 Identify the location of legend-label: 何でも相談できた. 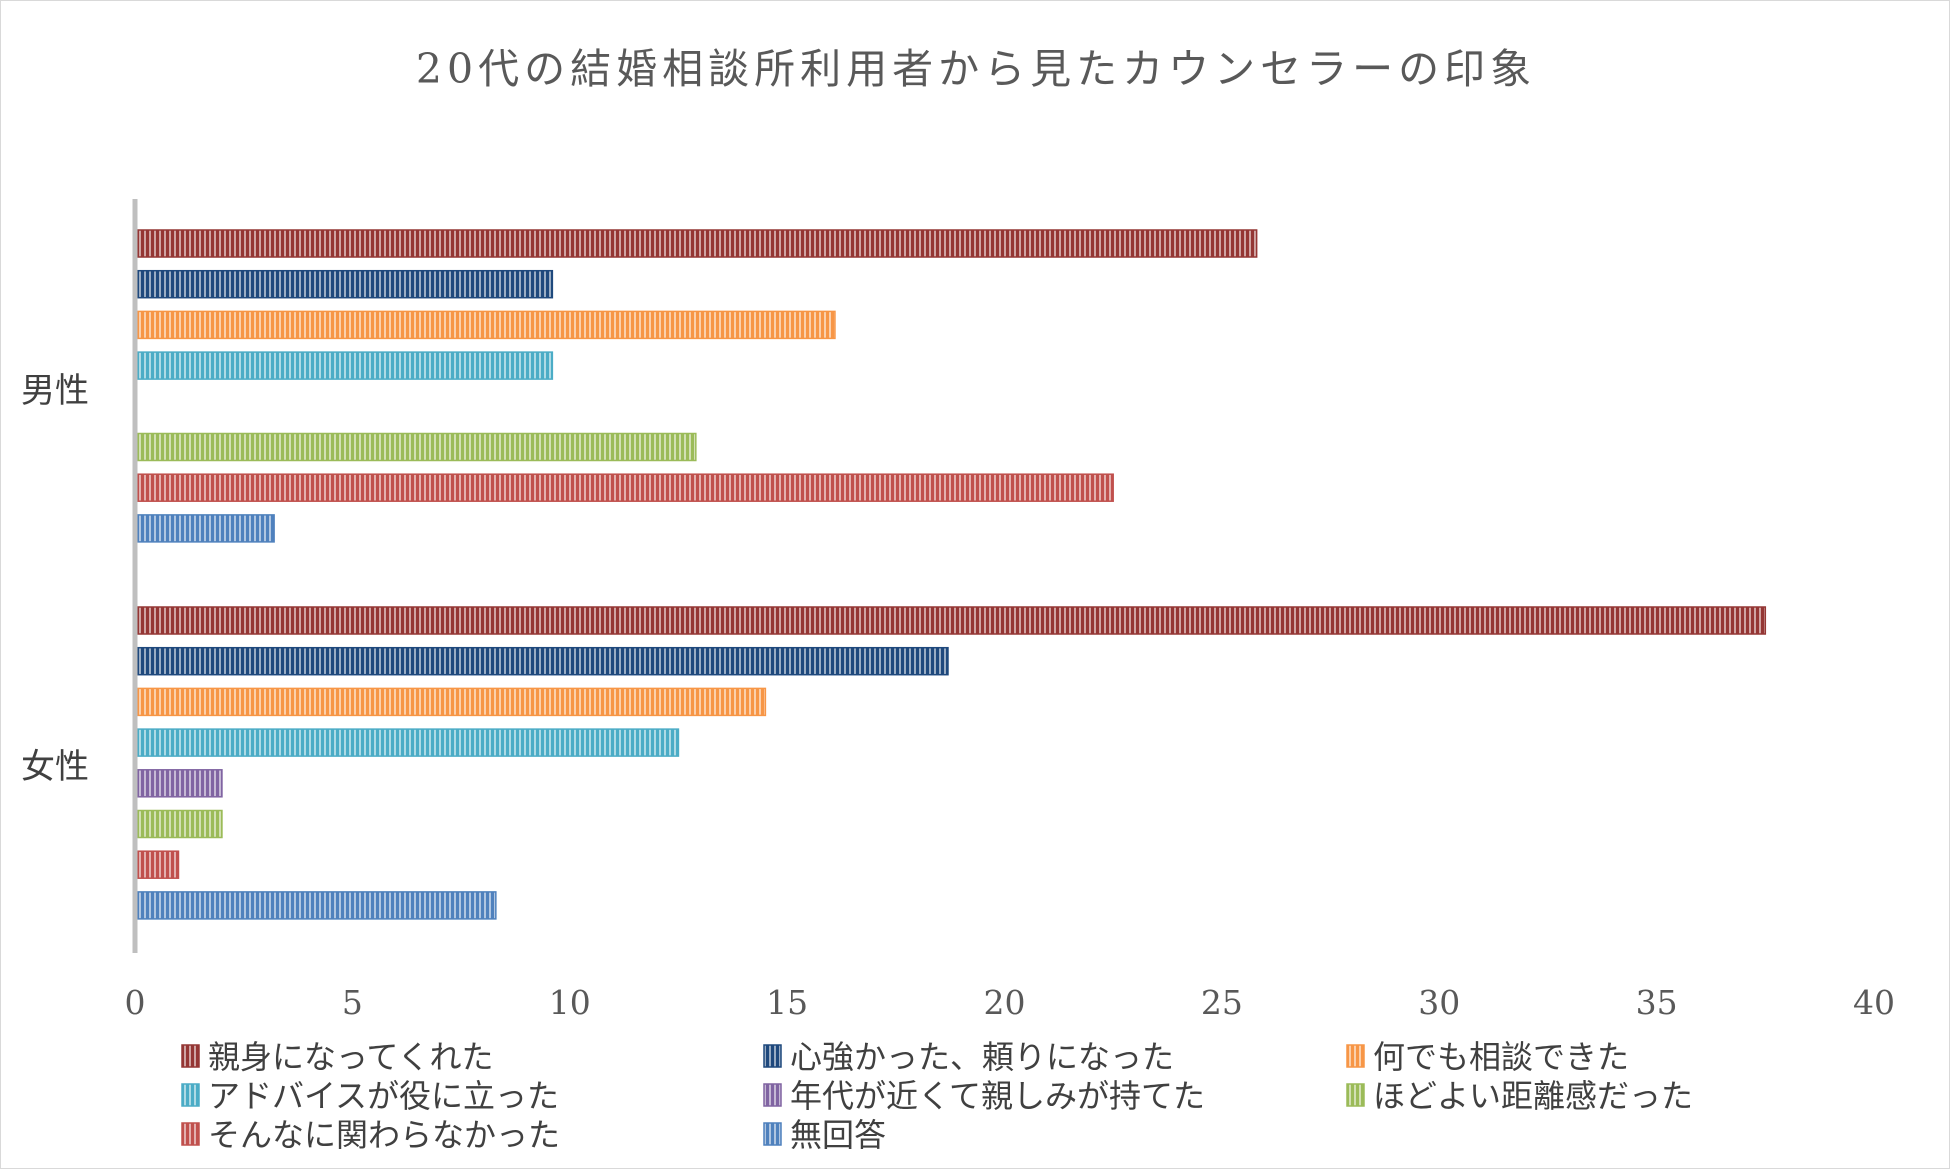
(1501, 1057).